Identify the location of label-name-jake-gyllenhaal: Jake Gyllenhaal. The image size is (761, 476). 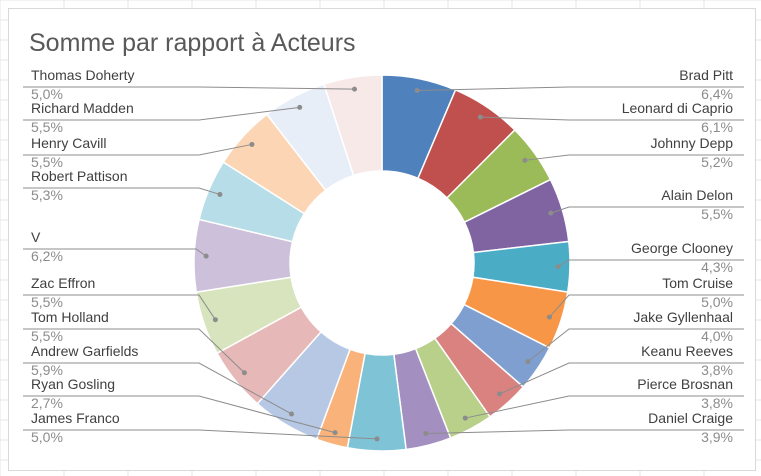
(683, 317).